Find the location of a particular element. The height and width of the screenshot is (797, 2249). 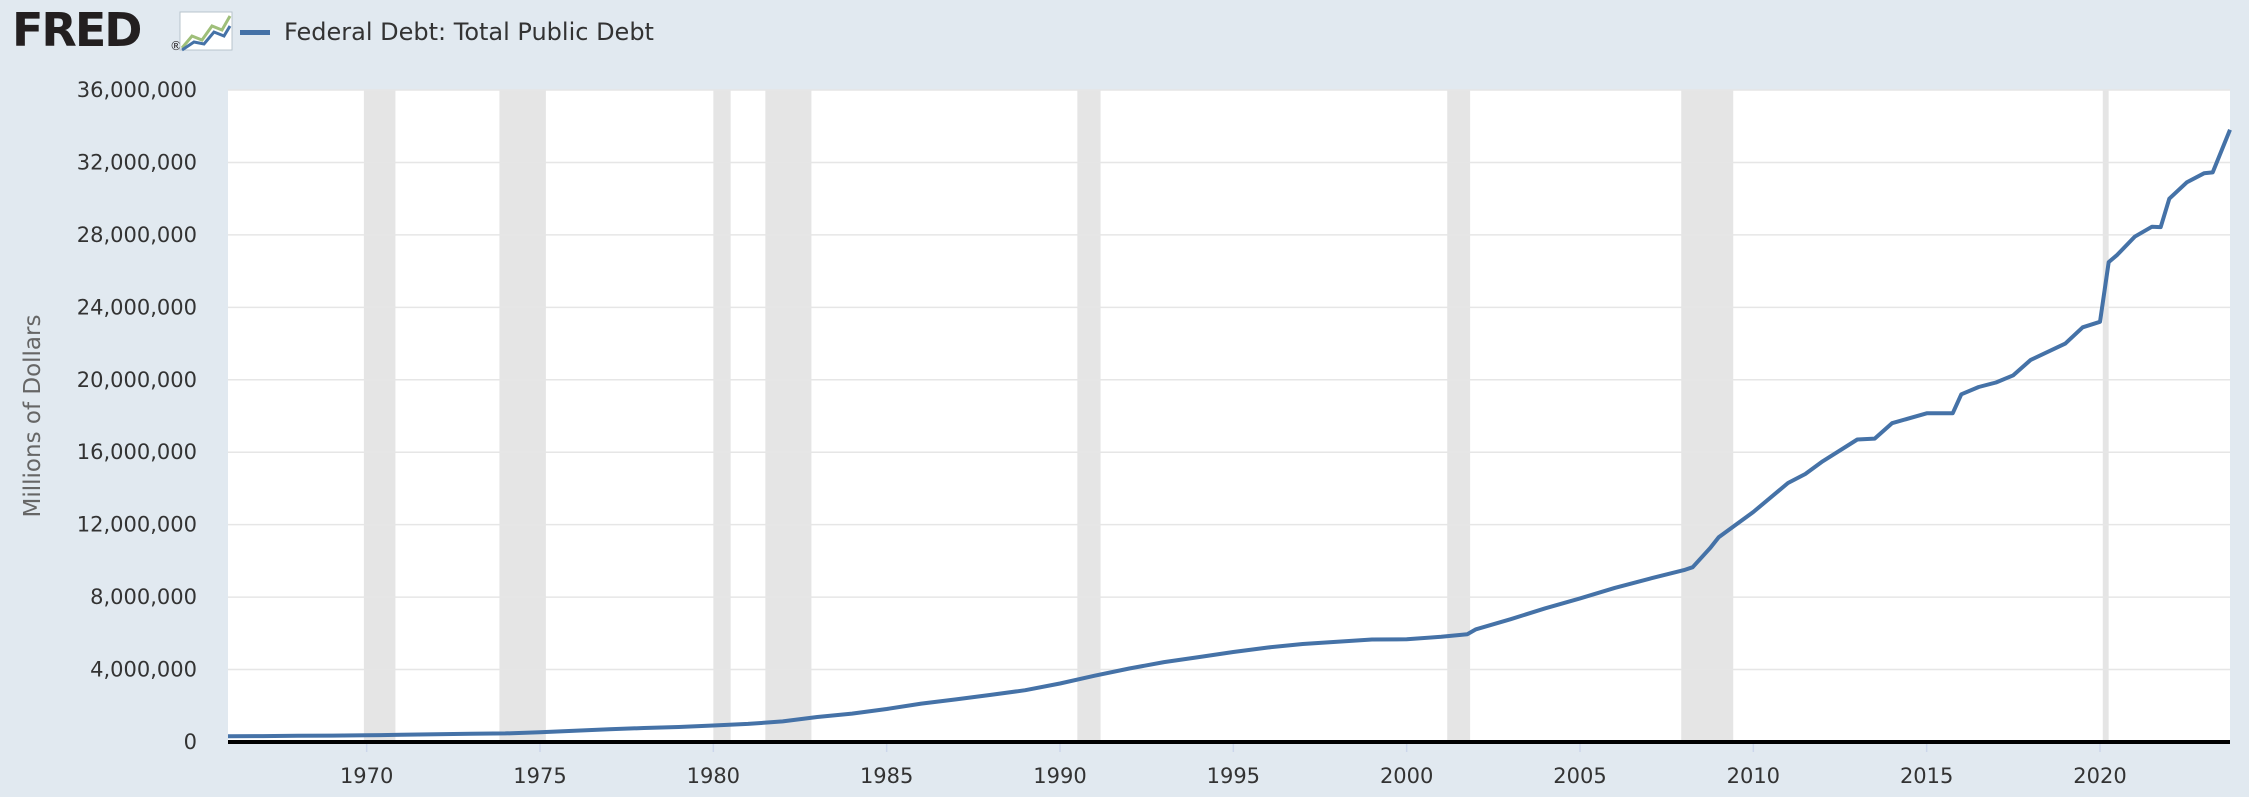

legend-swatch is located at coordinates (255, 32).